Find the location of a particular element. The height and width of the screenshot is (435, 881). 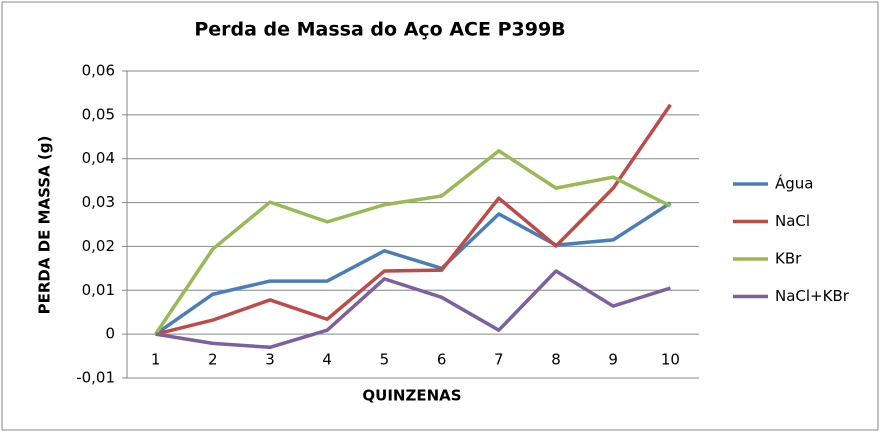

x-tick-label: 9 is located at coordinates (613, 360).